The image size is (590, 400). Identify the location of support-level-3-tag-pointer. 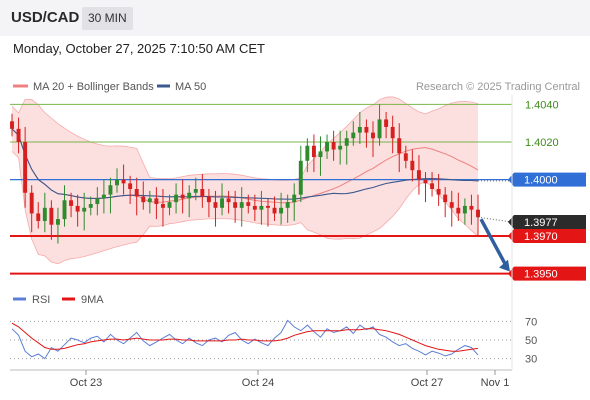
(511, 236).